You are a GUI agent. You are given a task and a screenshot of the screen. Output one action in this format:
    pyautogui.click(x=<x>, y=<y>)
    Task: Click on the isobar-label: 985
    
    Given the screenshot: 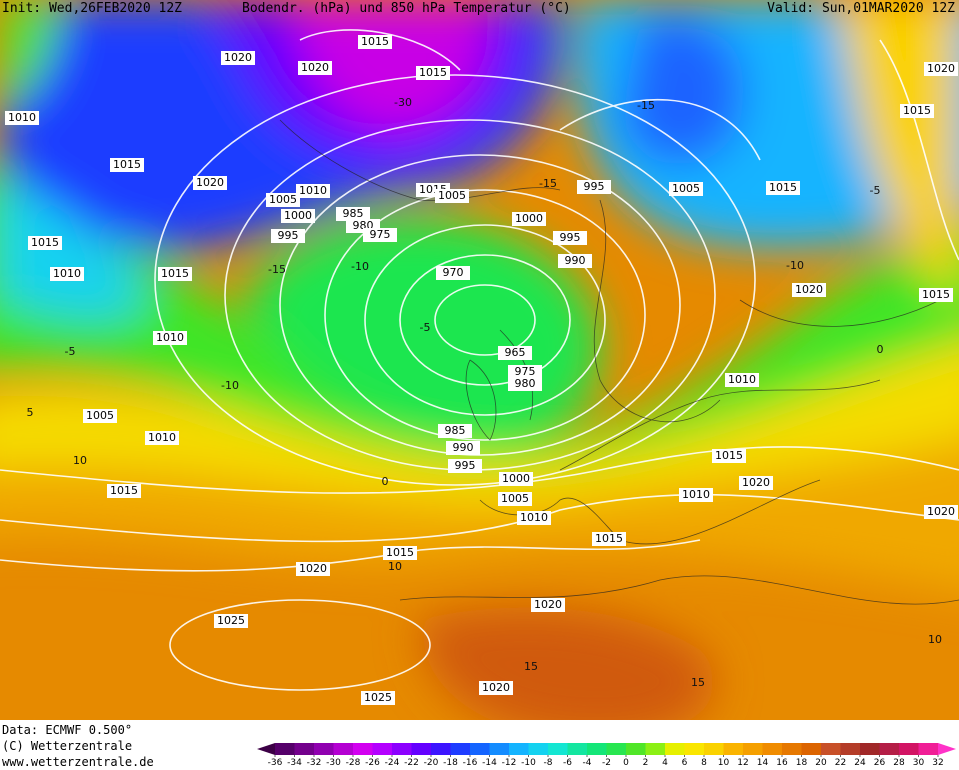 What is the action you would take?
    pyautogui.click(x=353, y=213)
    